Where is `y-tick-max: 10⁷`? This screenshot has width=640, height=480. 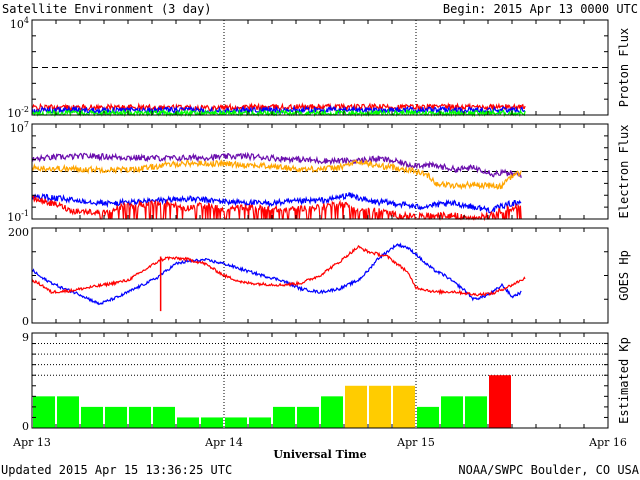 y-tick-max: 10⁷ is located at coordinates (19, 127).